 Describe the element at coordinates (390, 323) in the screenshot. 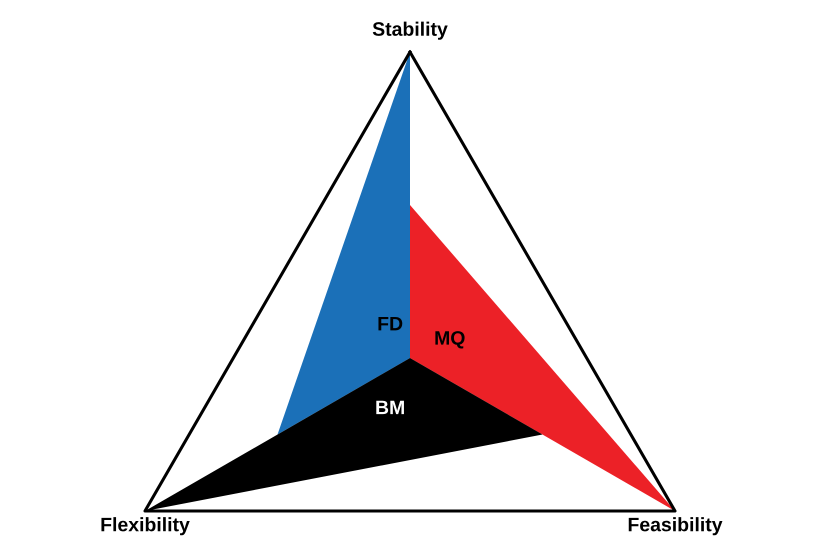

I see `series-label: FD` at that location.